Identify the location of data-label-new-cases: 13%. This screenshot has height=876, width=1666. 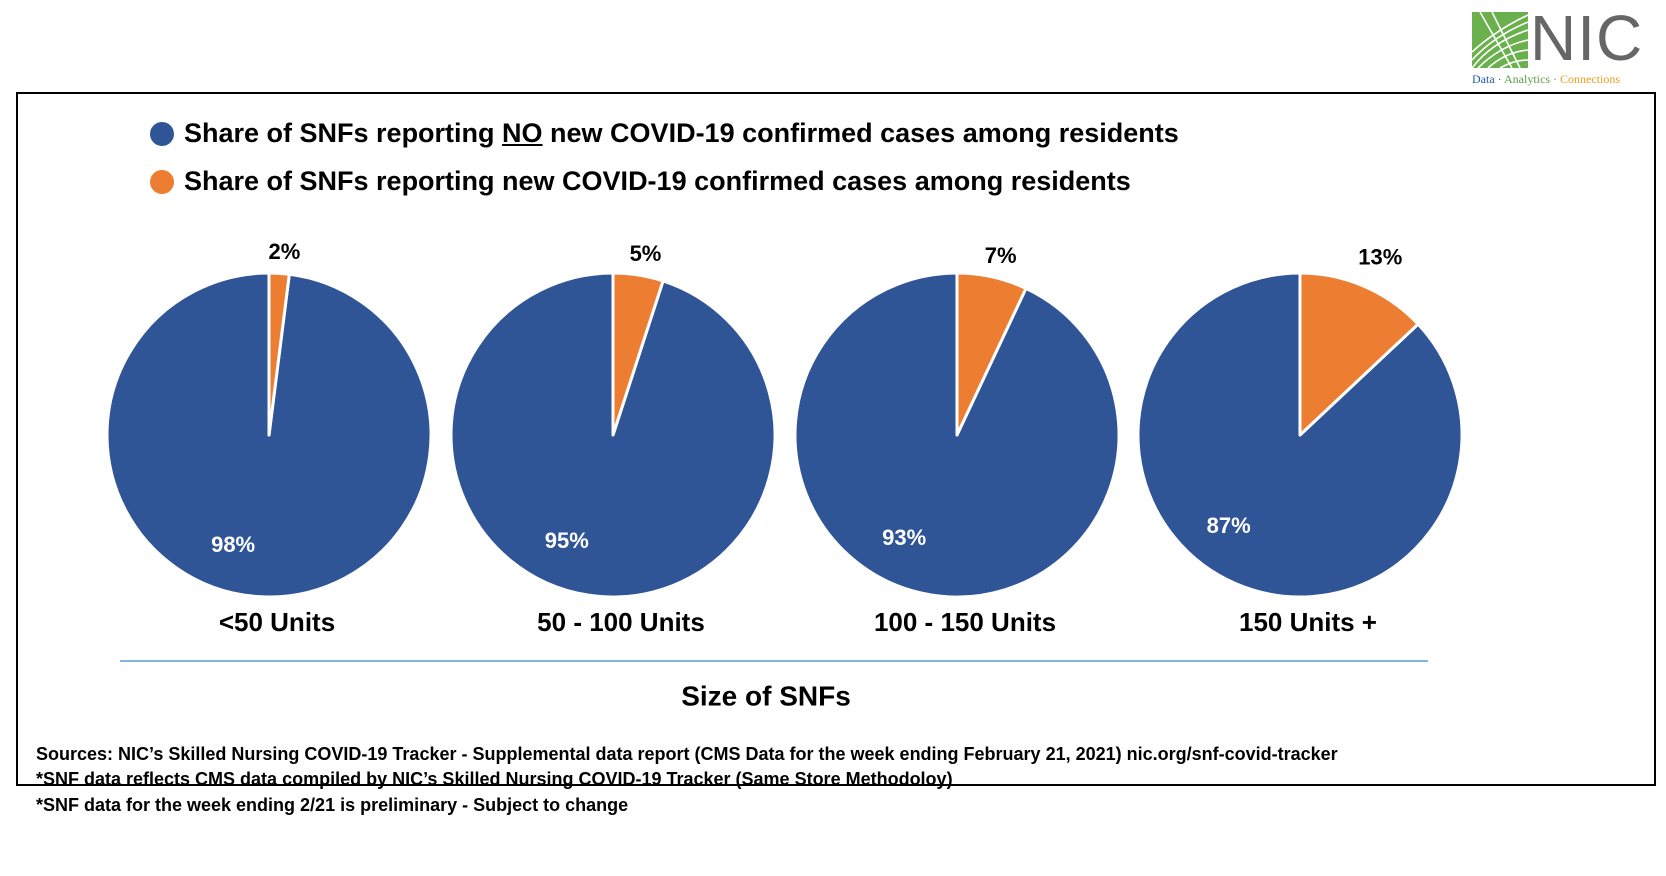
(1380, 257).